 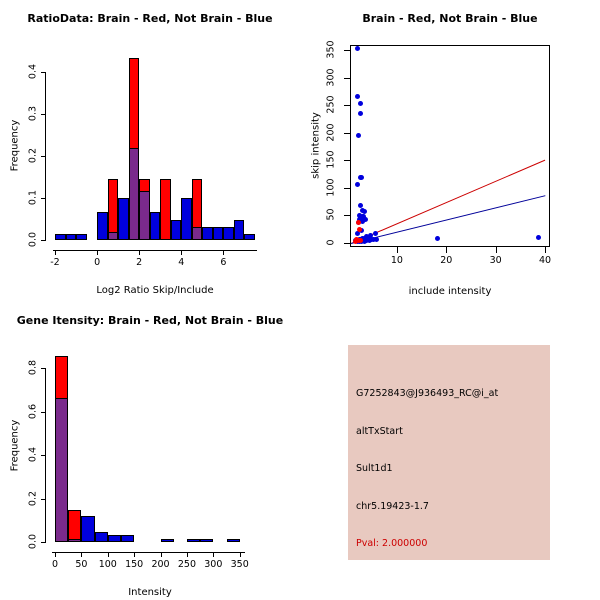 I want to click on gene-histogram-plot-area, so click(x=150, y=448).